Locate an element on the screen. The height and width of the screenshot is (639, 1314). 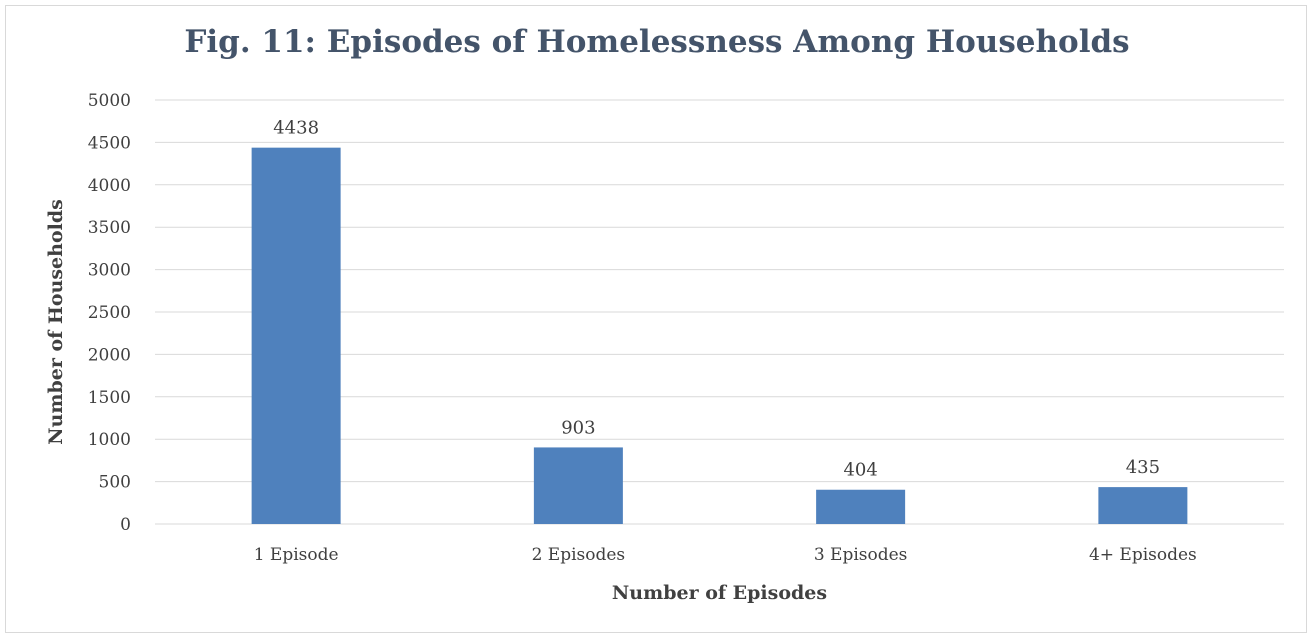
y-axis-ticks: 0 500 1000 1500 2000 2500 3000 3500 4000 4500 5000 is located at coordinates (109, 313).